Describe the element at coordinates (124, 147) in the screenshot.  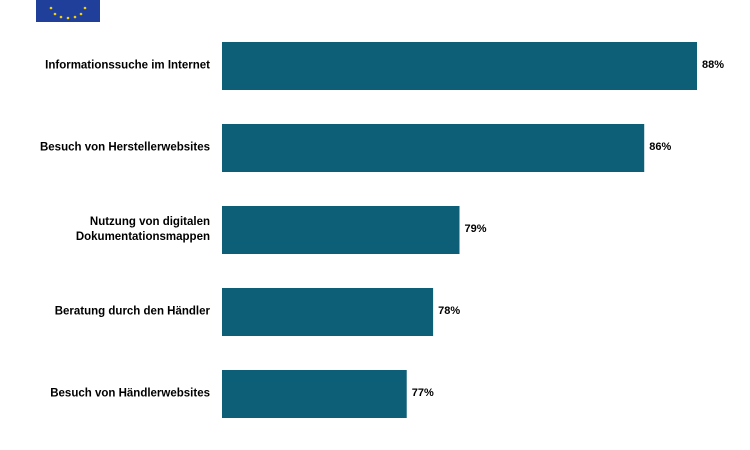
I see `category-label: Besuch von Herstellerwebsites` at that location.